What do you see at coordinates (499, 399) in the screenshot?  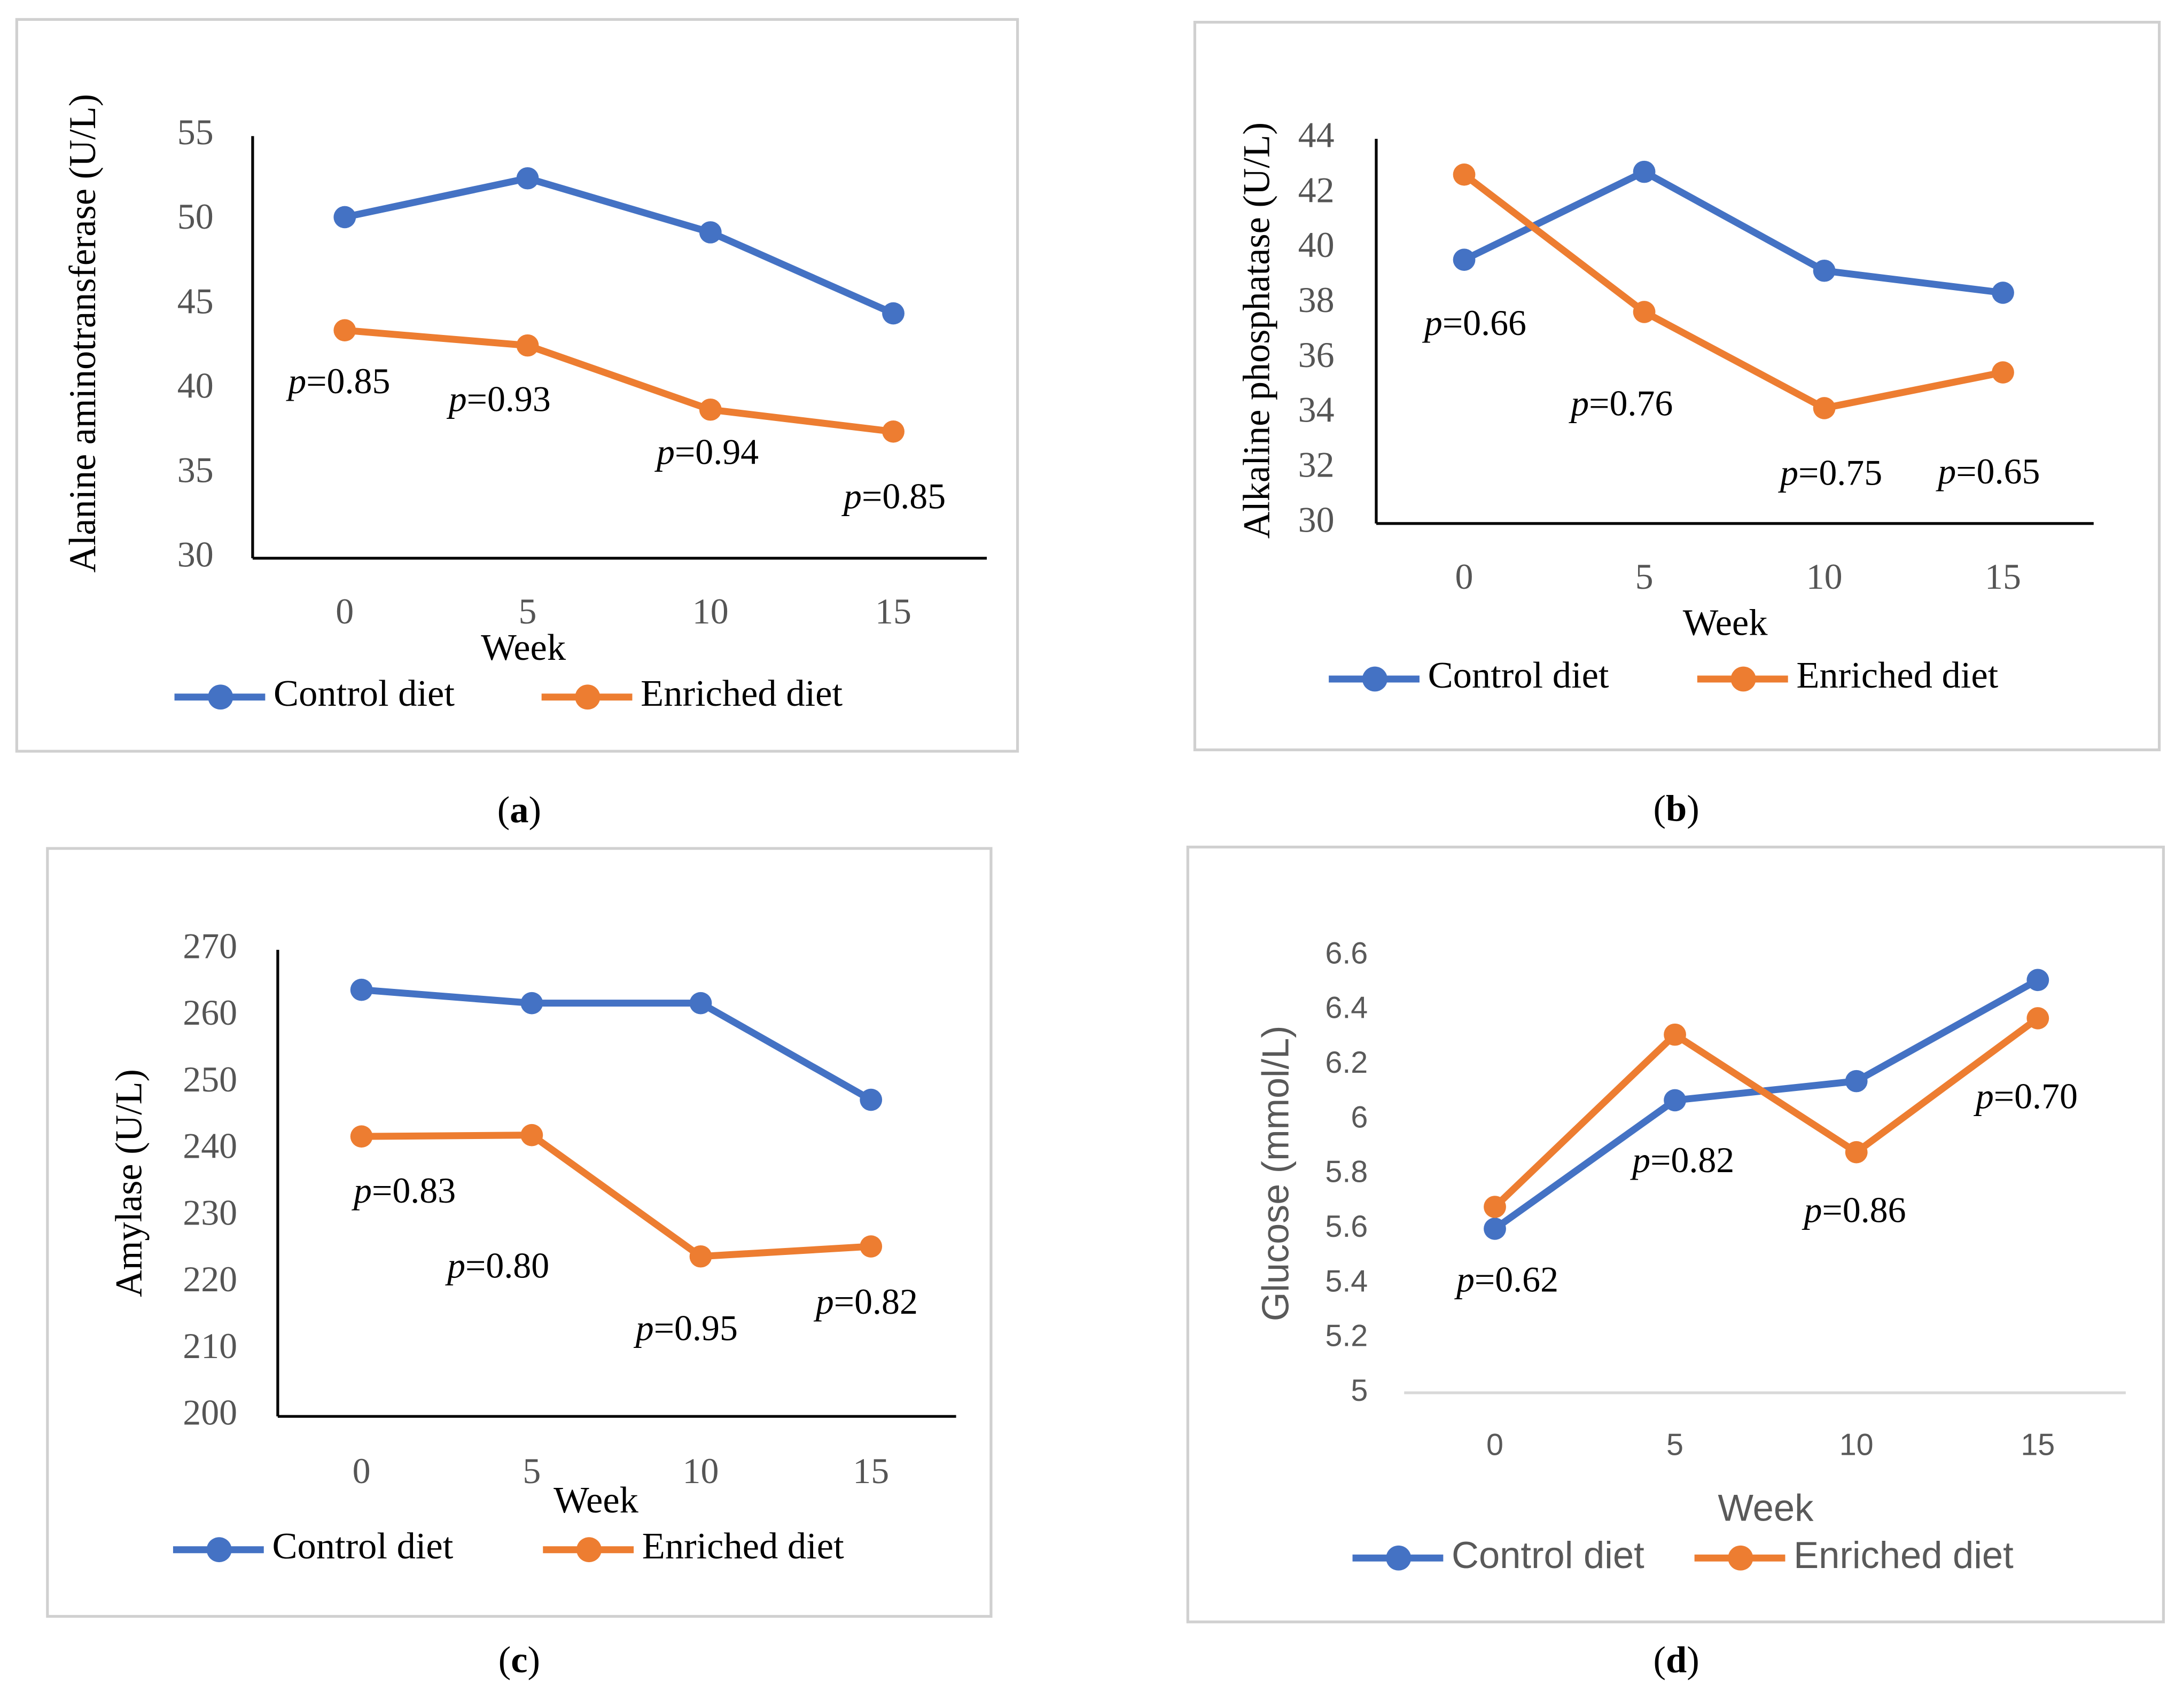 I see `p-value: p=0.93` at bounding box center [499, 399].